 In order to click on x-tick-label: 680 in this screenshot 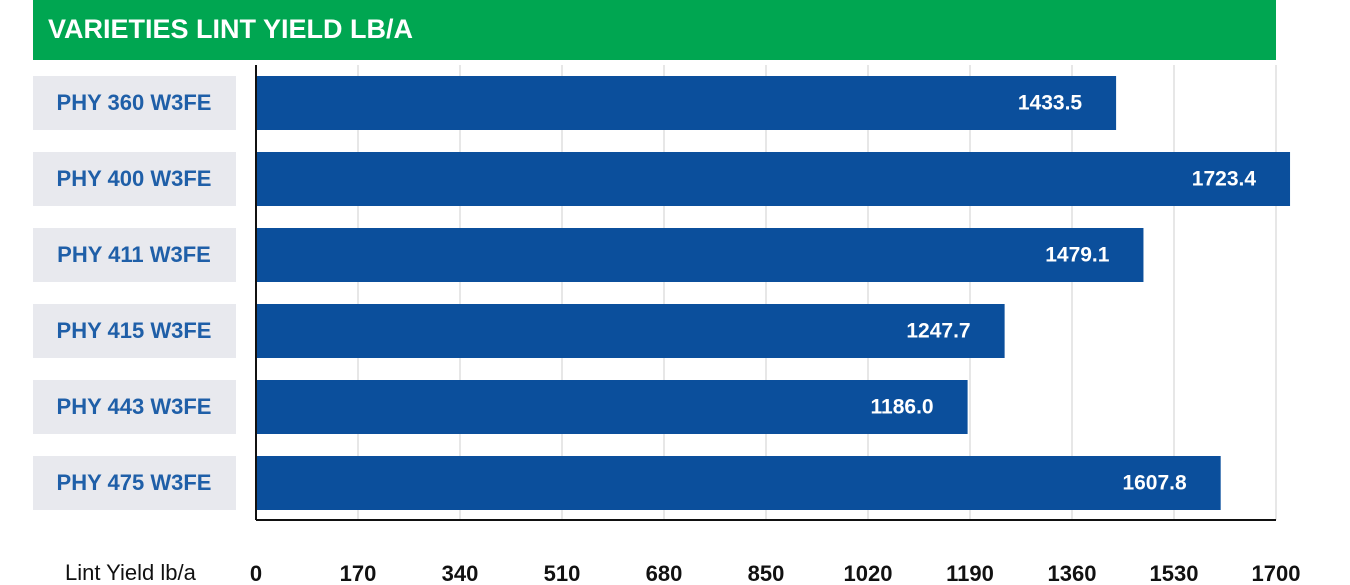, I will do `click(664, 573)`.